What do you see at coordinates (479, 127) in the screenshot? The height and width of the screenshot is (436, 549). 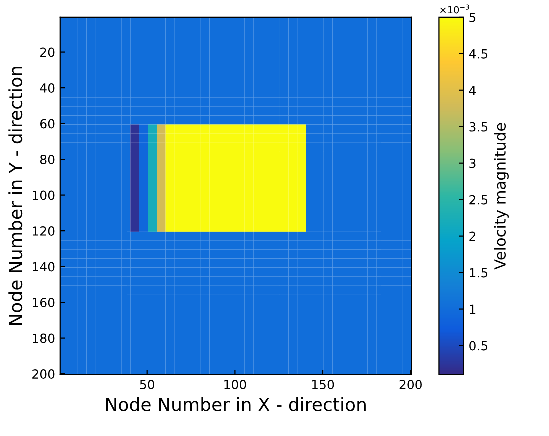 I see `color-bar-label: 3.5` at bounding box center [479, 127].